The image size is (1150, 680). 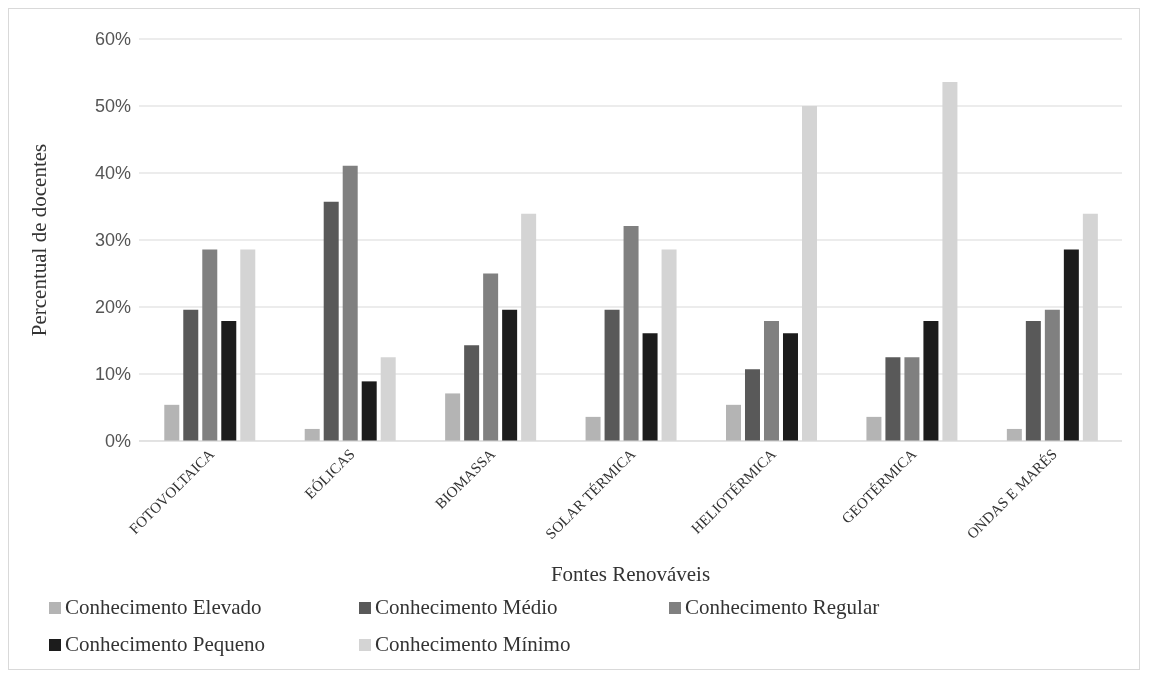 I want to click on y-tick-label: 20%, so click(x=112, y=307).